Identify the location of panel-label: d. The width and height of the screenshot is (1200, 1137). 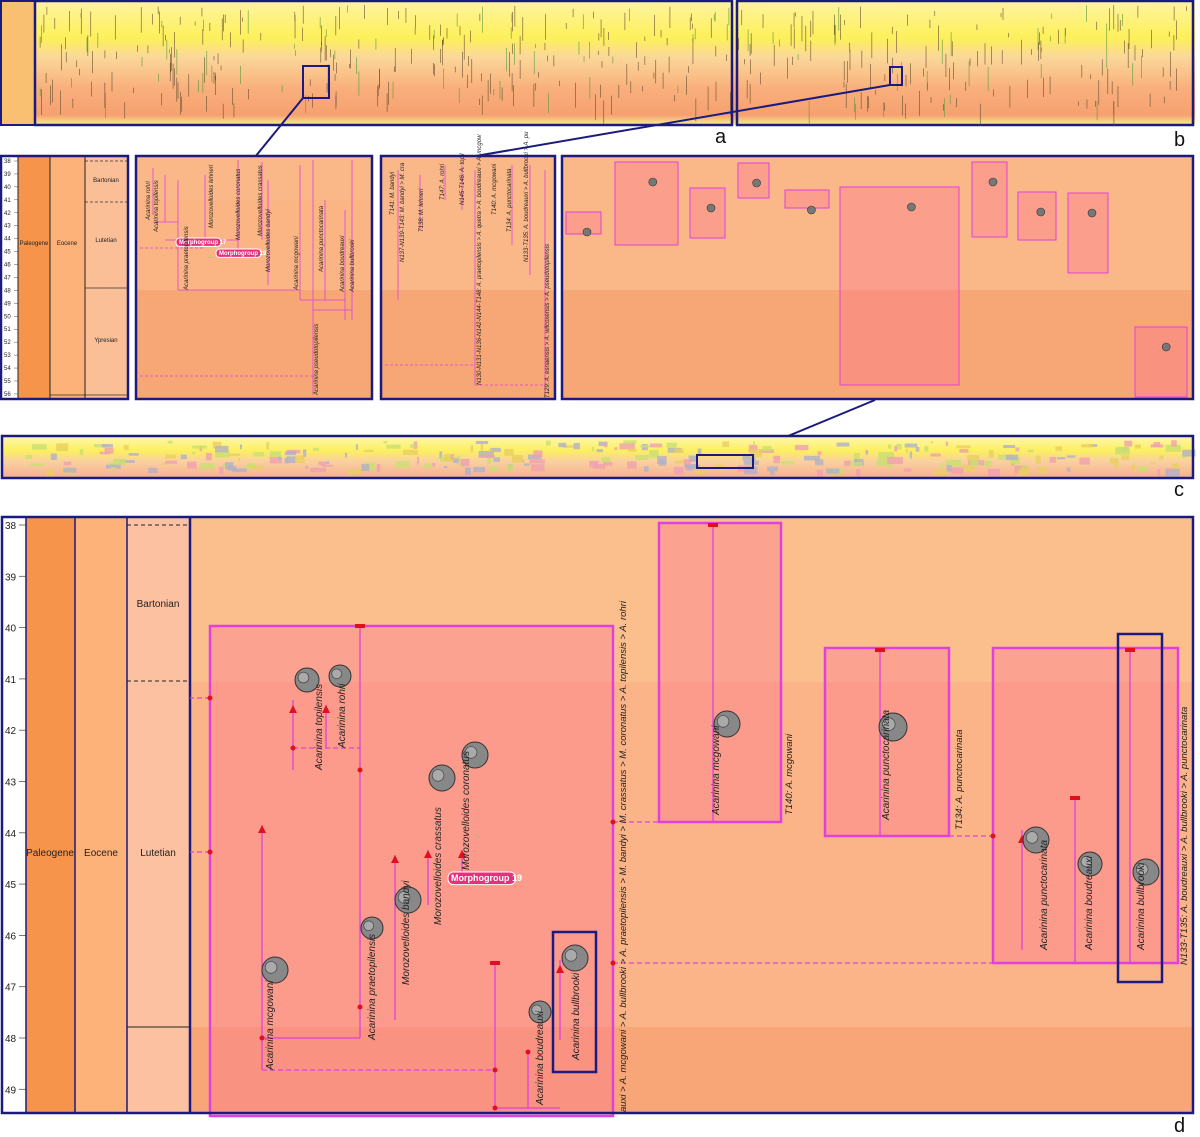
(1179, 1126).